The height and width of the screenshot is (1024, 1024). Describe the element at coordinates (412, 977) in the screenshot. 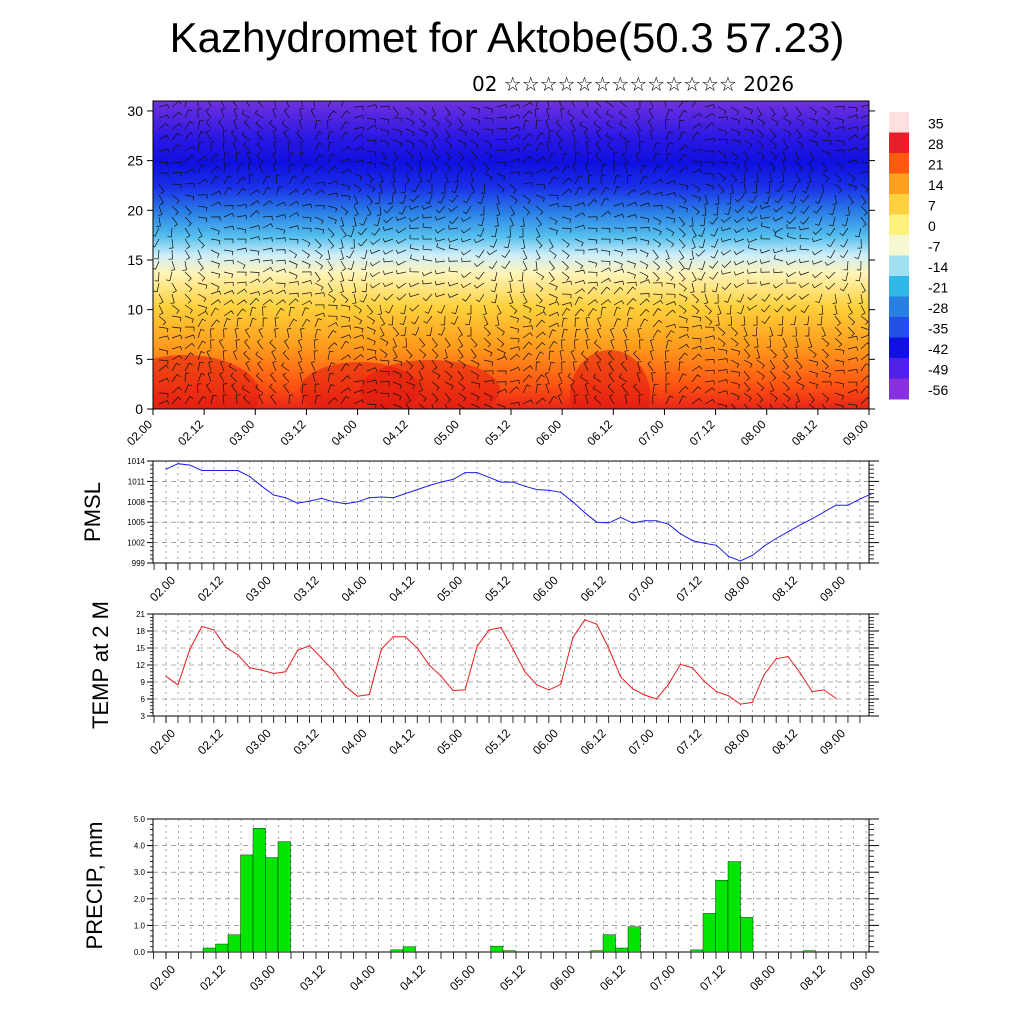

I see `x-tick-label: 04.12` at that location.